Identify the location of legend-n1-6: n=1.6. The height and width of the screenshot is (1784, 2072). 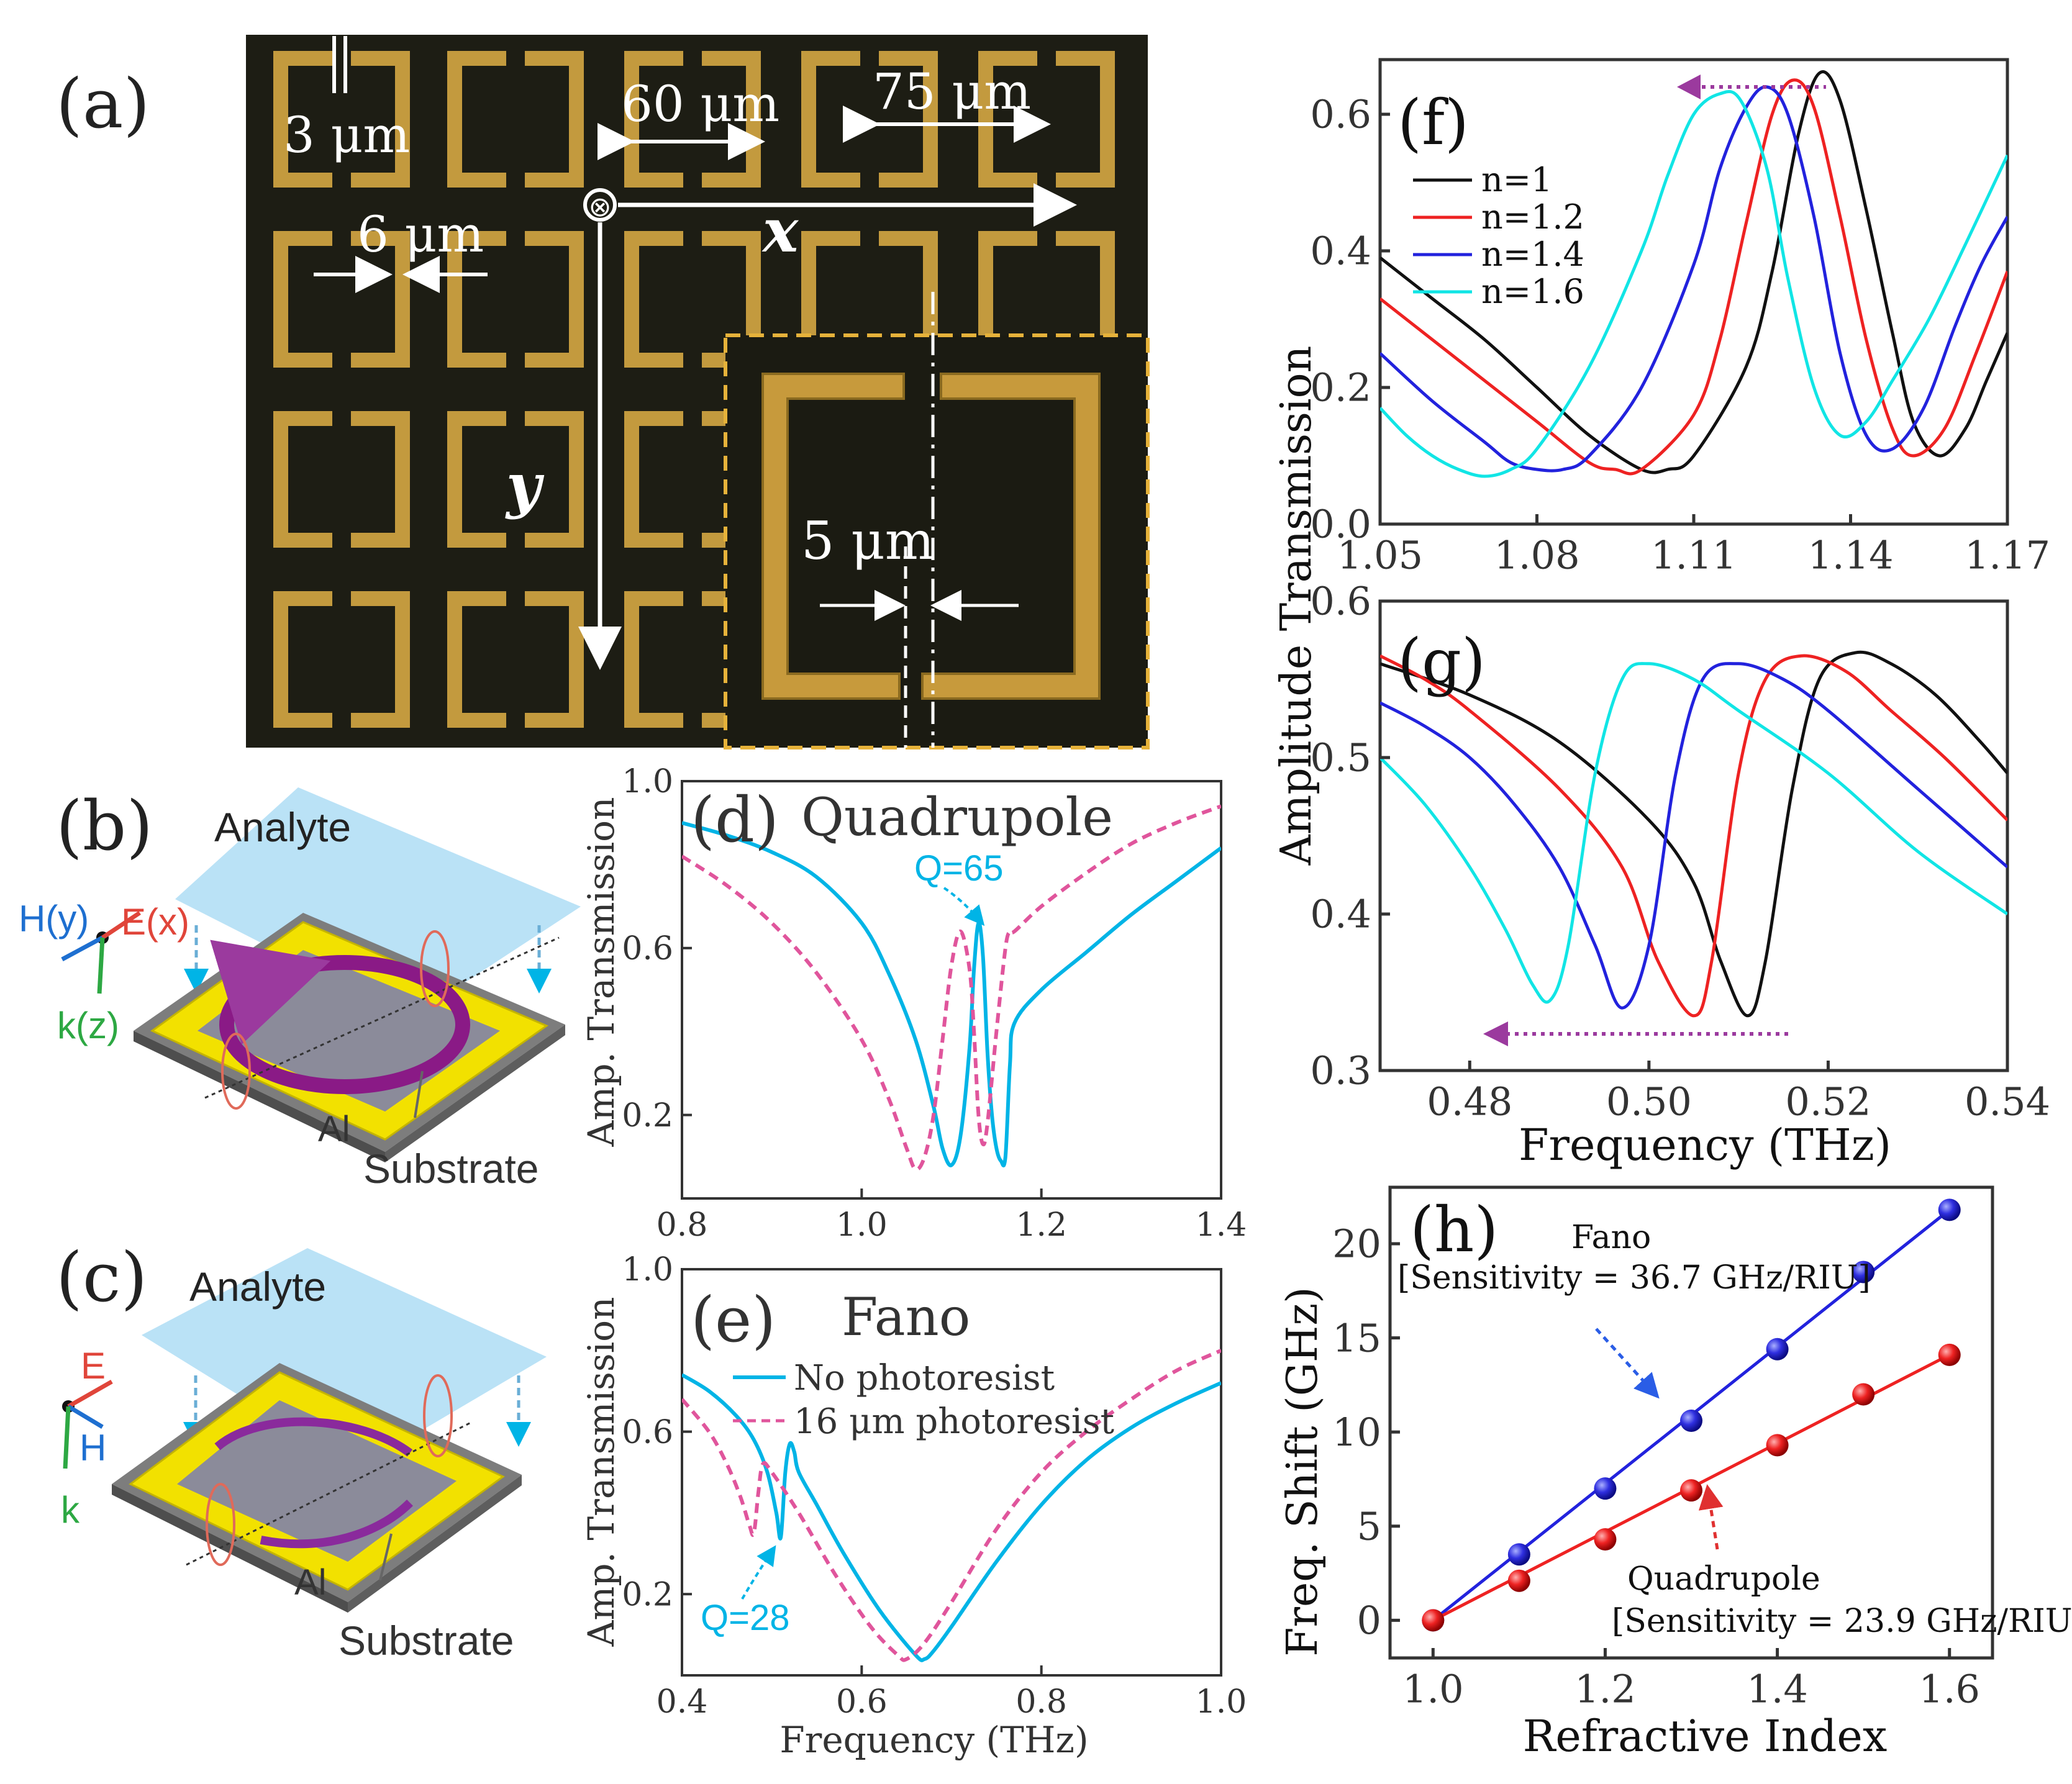
(1532, 291).